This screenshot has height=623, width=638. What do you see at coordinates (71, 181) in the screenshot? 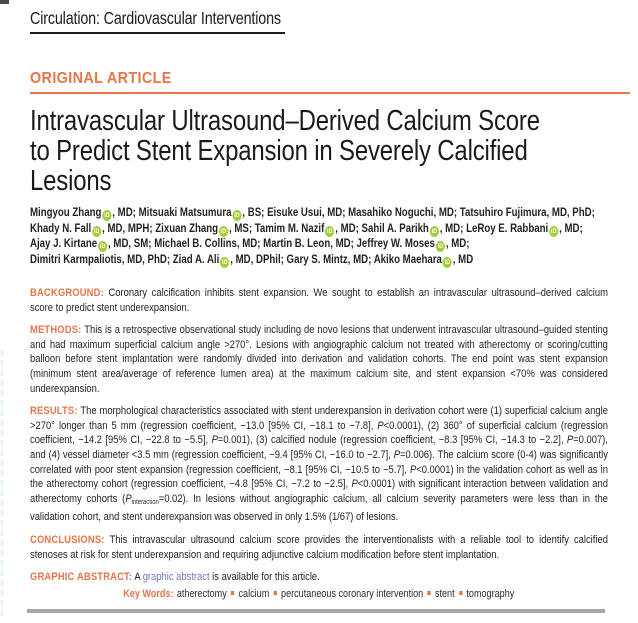
I see `title-line: Lesions` at bounding box center [71, 181].